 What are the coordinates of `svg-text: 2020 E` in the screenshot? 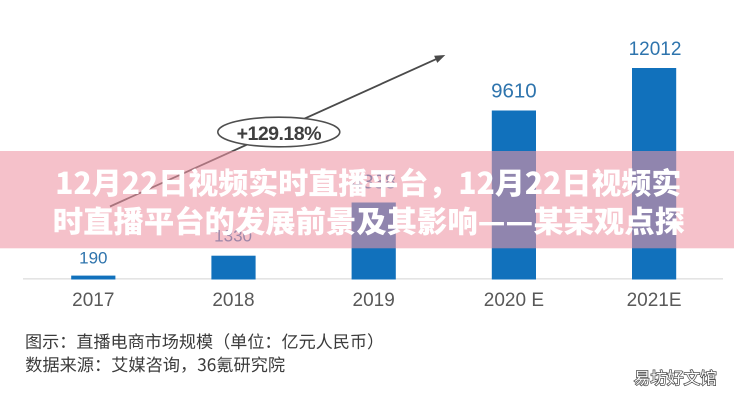 It's located at (514, 300).